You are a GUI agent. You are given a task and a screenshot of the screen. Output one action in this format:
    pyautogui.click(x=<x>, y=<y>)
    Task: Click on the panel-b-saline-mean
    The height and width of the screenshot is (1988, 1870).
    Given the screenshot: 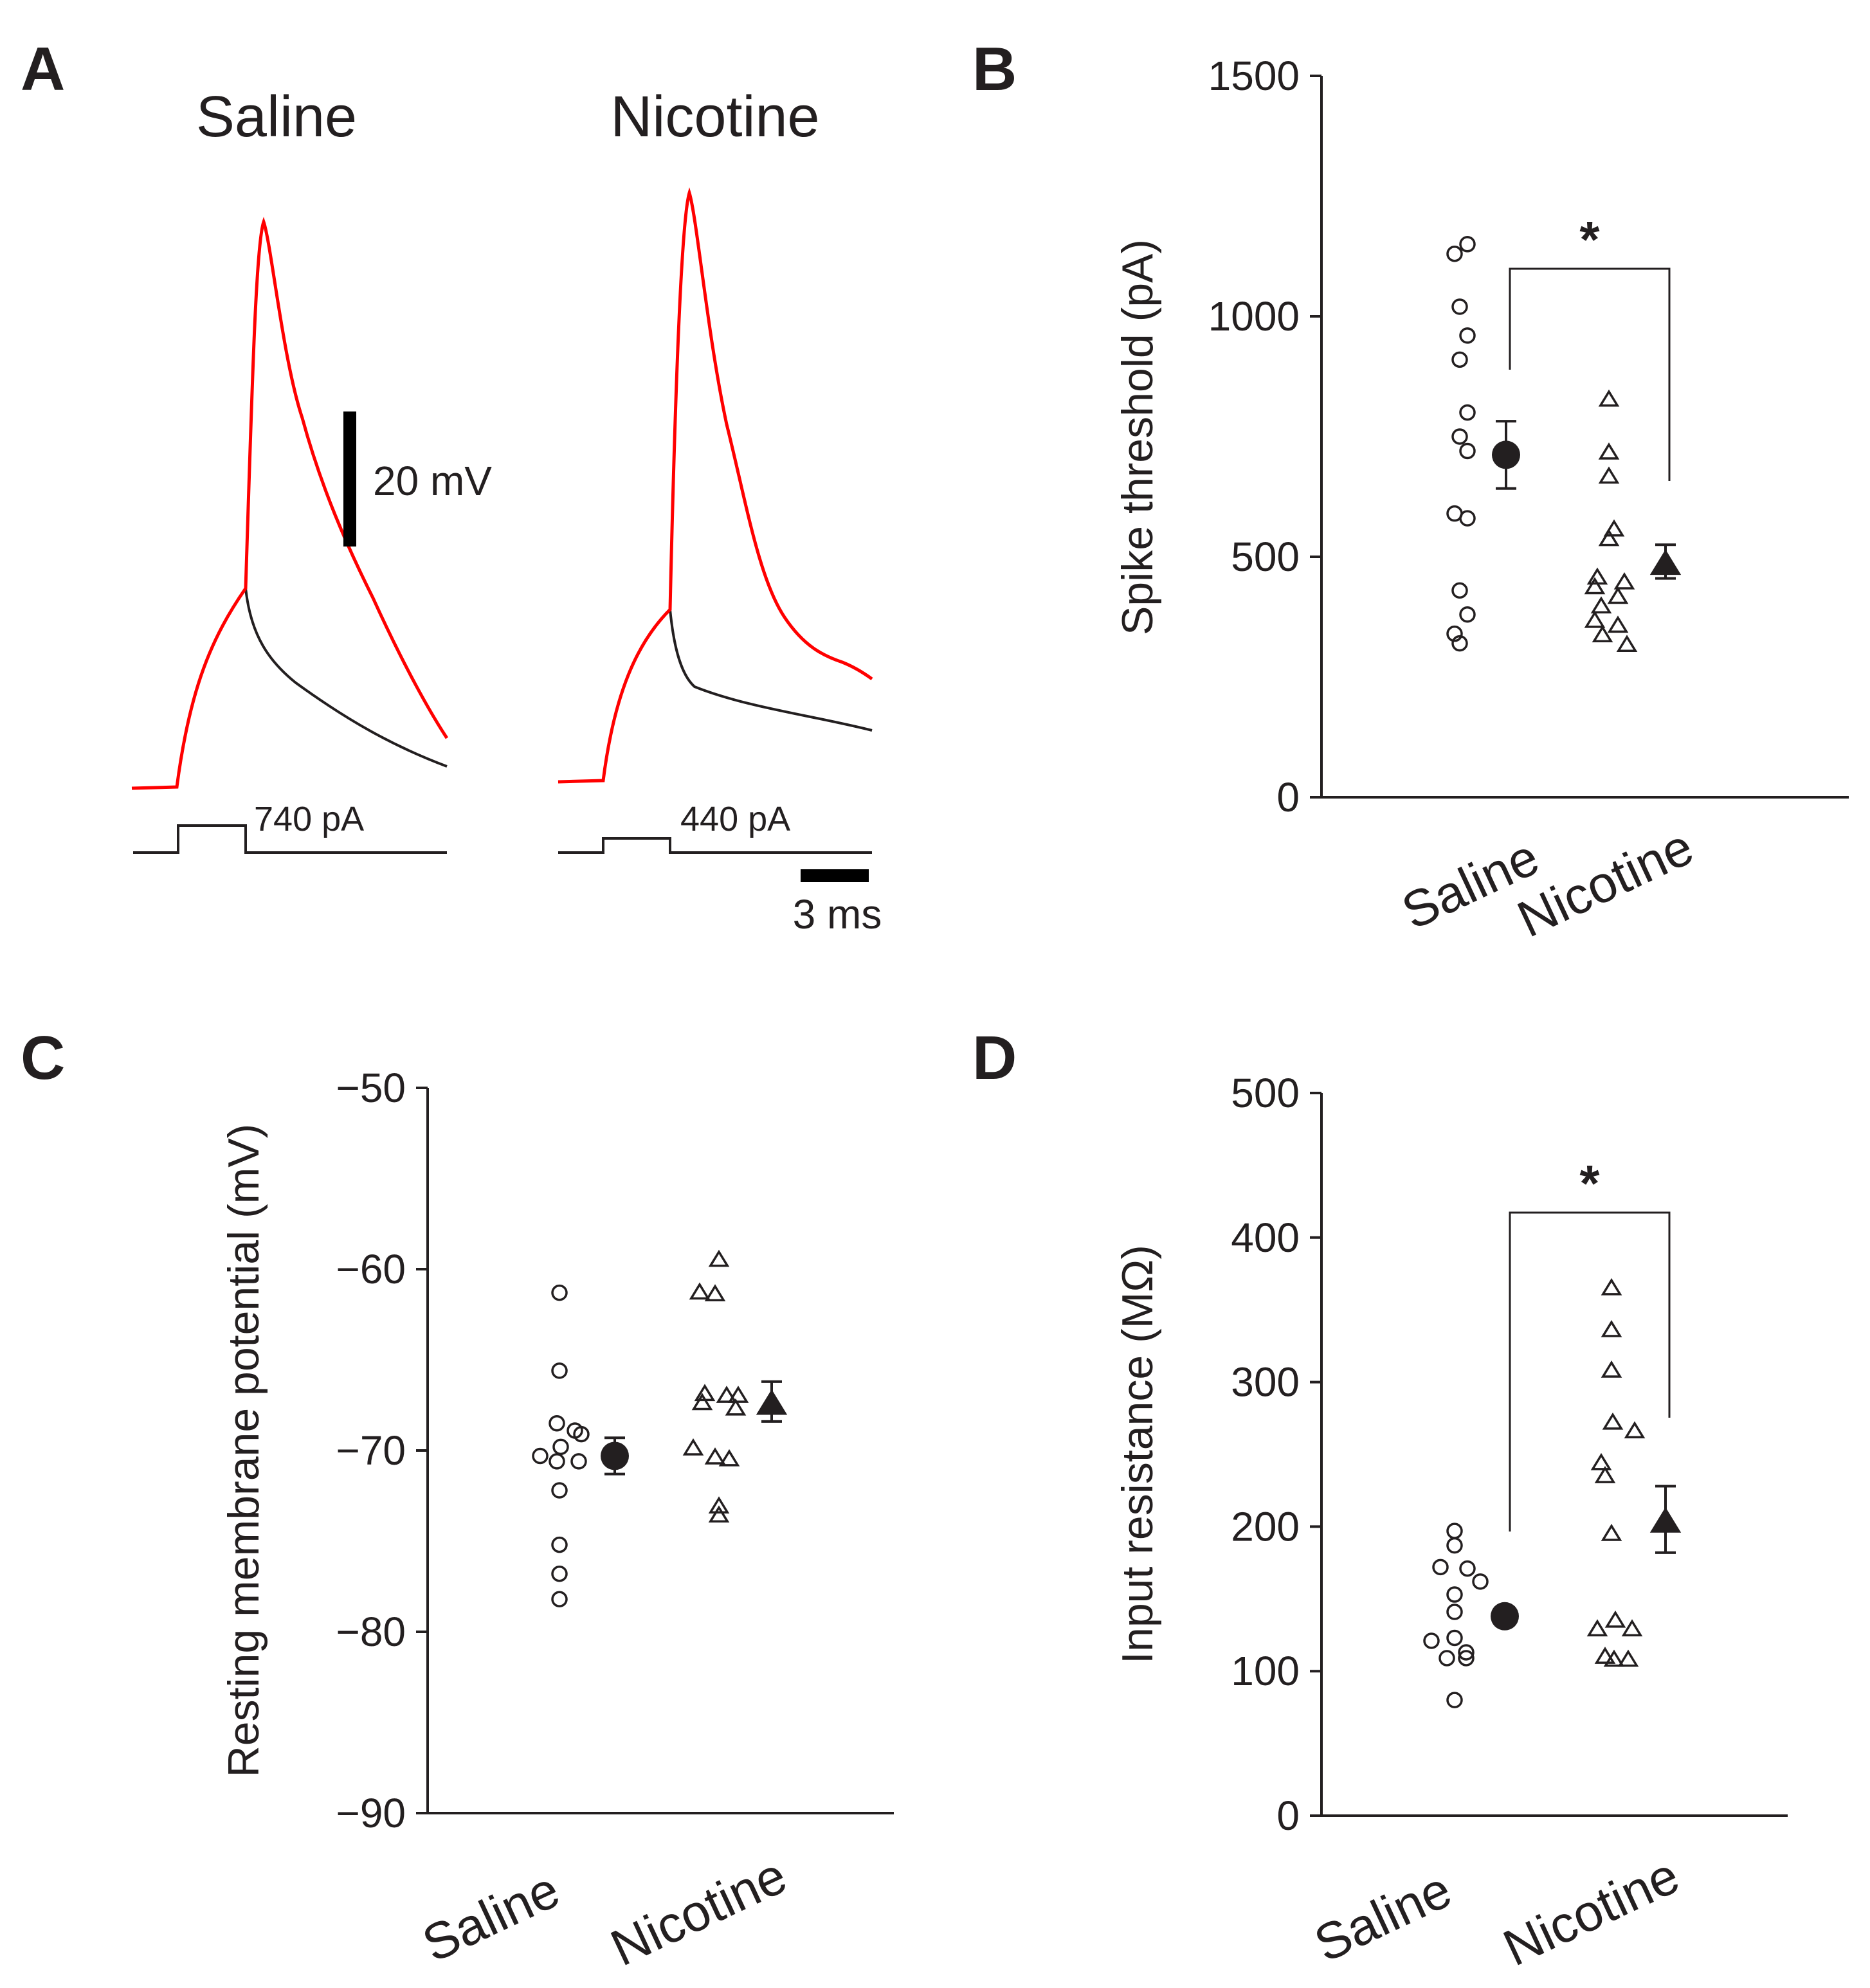 What is the action you would take?
    pyautogui.click(x=1506, y=455)
    